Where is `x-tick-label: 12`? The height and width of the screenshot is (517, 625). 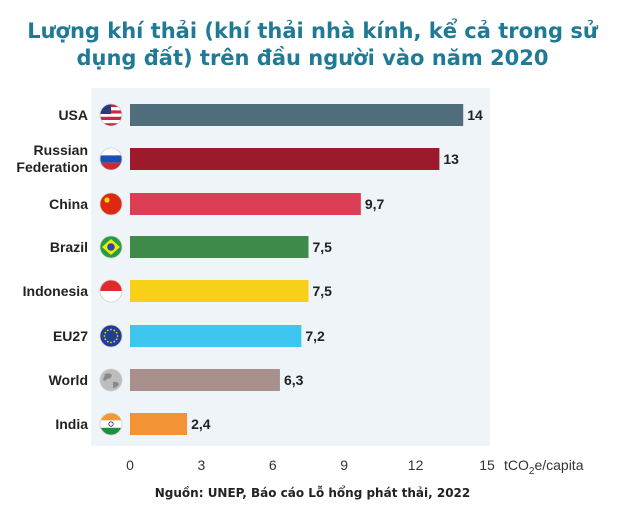 x-tick-label: 12 is located at coordinates (416, 465).